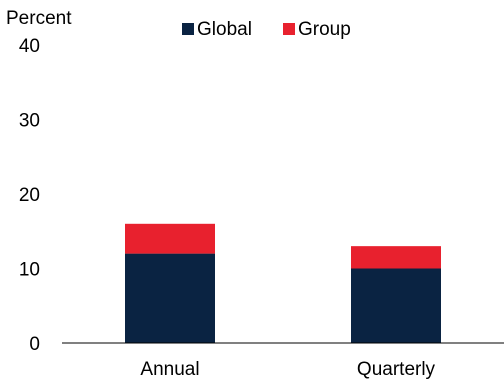 The image size is (504, 383). What do you see at coordinates (39, 18) in the screenshot?
I see `y-unit-label: Percent` at bounding box center [39, 18].